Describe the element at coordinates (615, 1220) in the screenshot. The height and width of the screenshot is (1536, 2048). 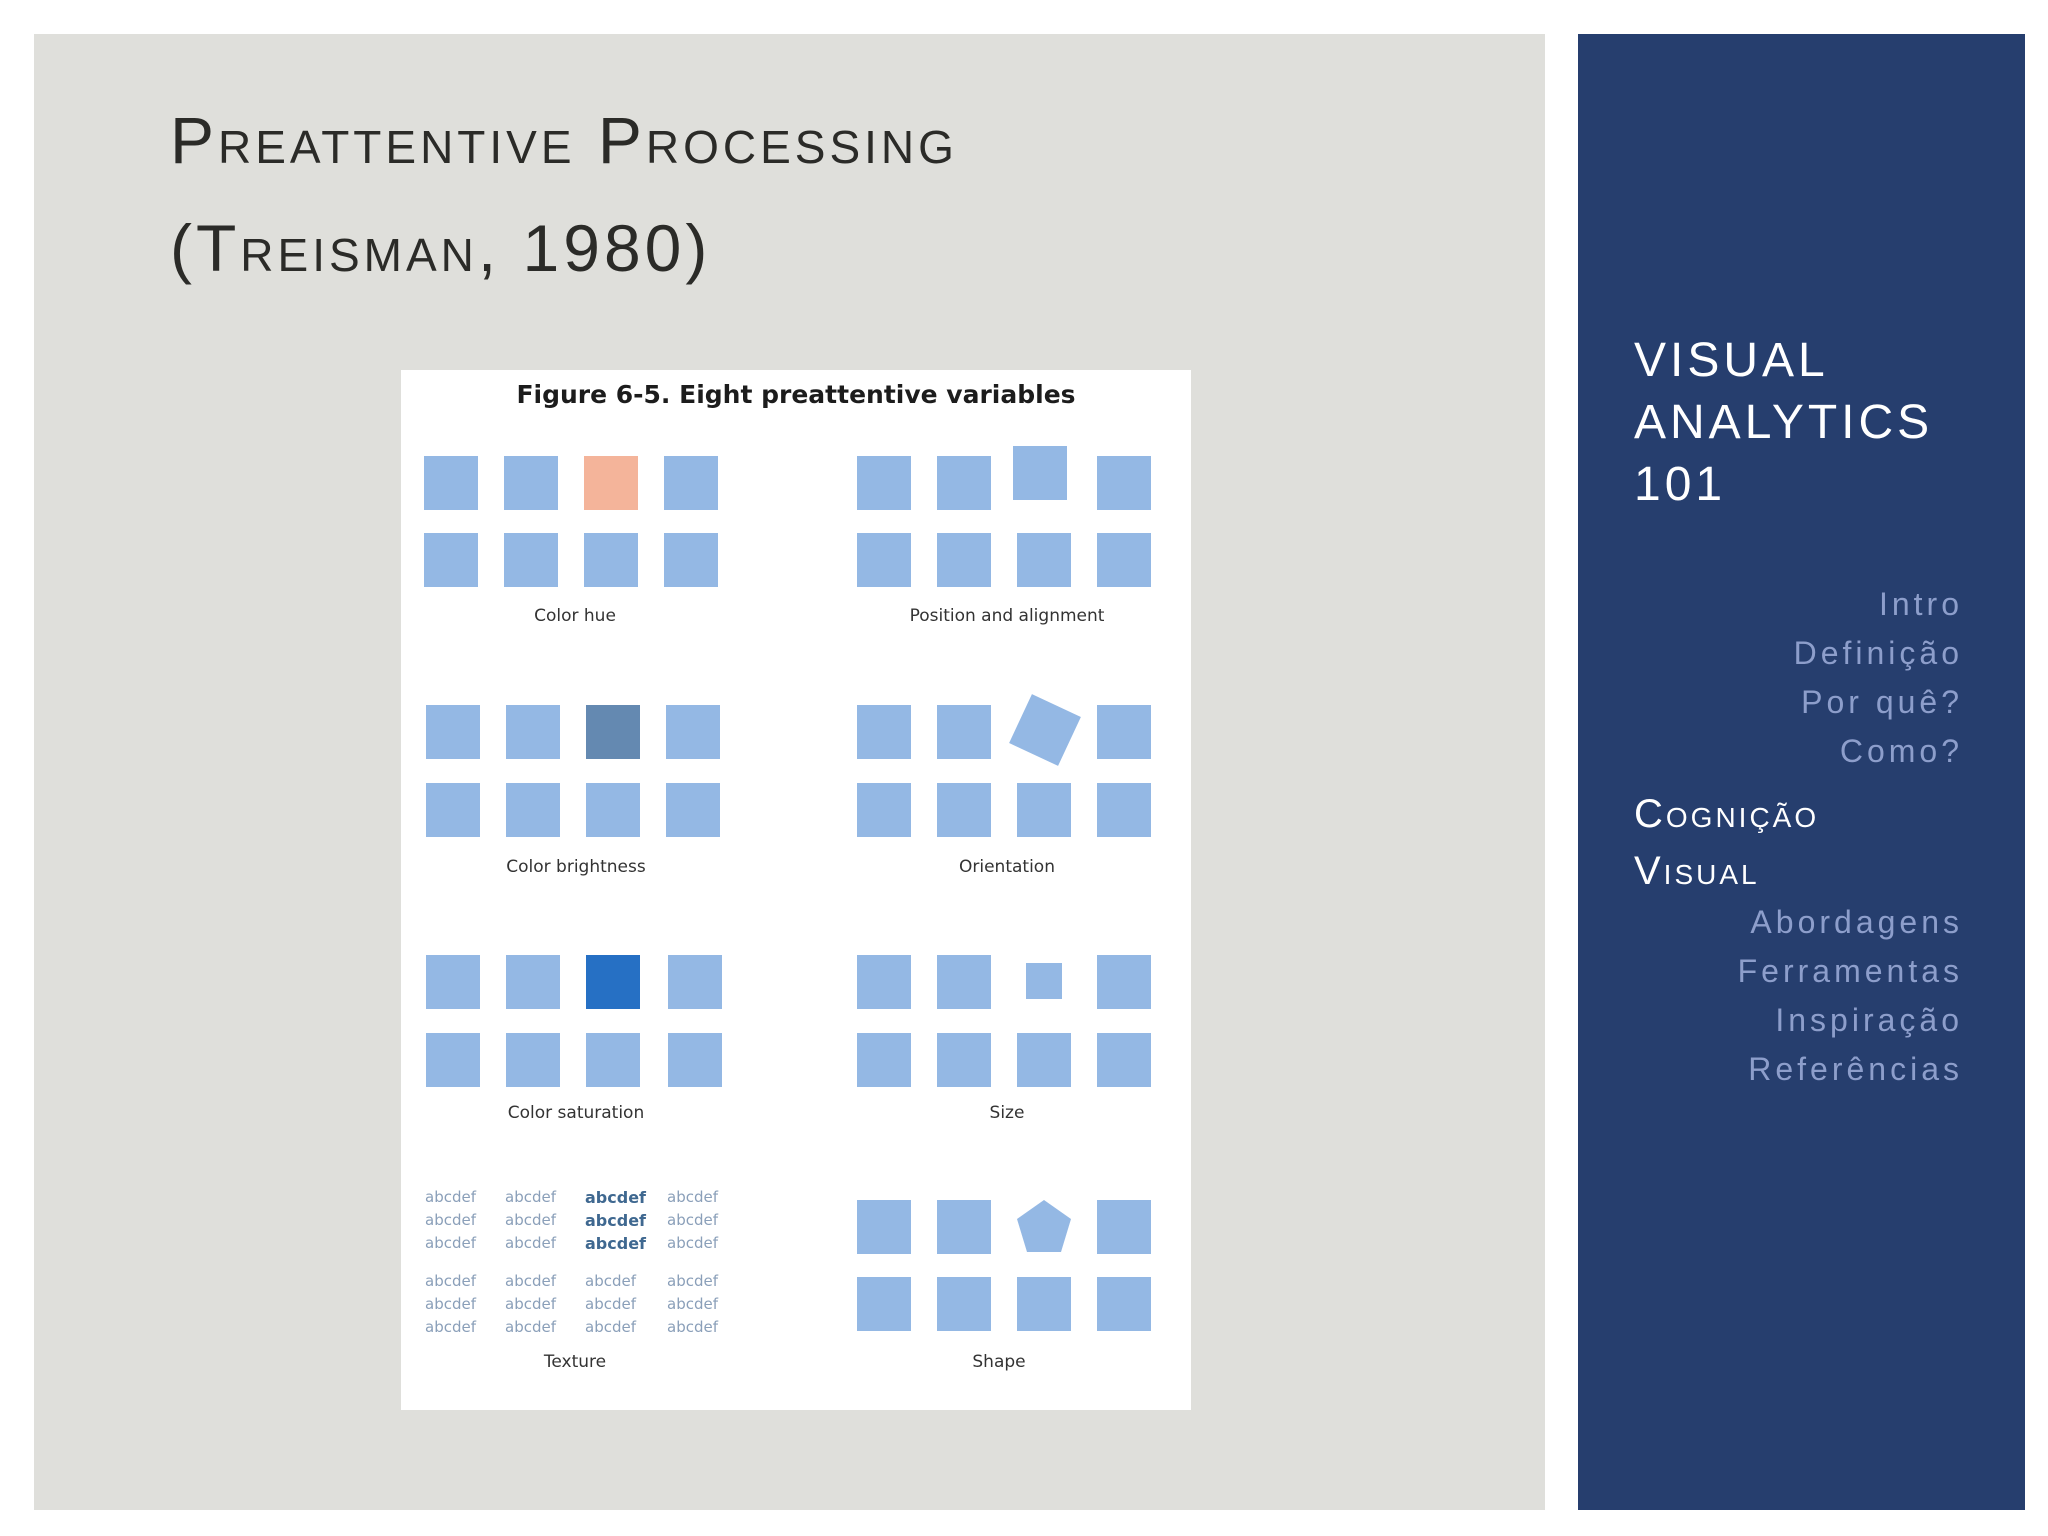
I see `texture-target-cell: abcdef abcdef abcdef` at that location.